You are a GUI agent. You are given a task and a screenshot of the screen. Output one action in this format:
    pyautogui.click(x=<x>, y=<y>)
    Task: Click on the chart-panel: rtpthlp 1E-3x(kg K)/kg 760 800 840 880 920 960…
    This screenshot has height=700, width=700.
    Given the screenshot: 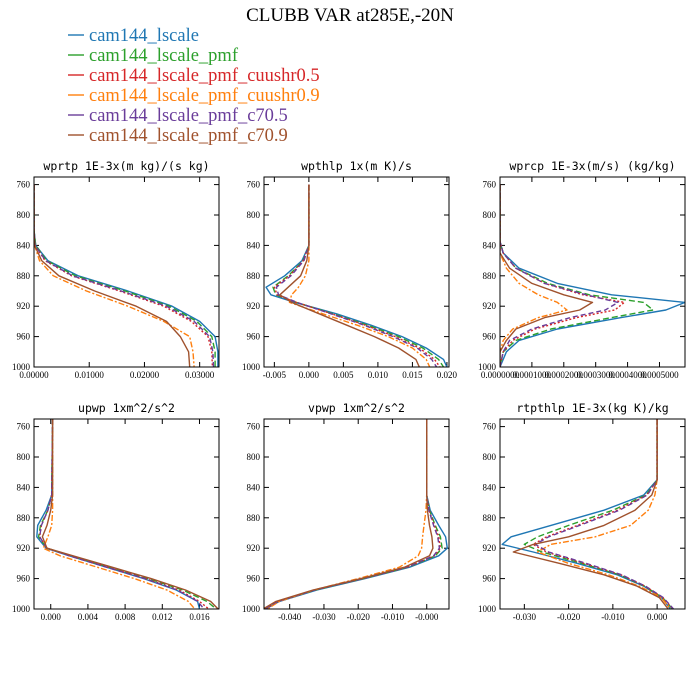 What is the action you would take?
    pyautogui.click(x=582, y=511)
    